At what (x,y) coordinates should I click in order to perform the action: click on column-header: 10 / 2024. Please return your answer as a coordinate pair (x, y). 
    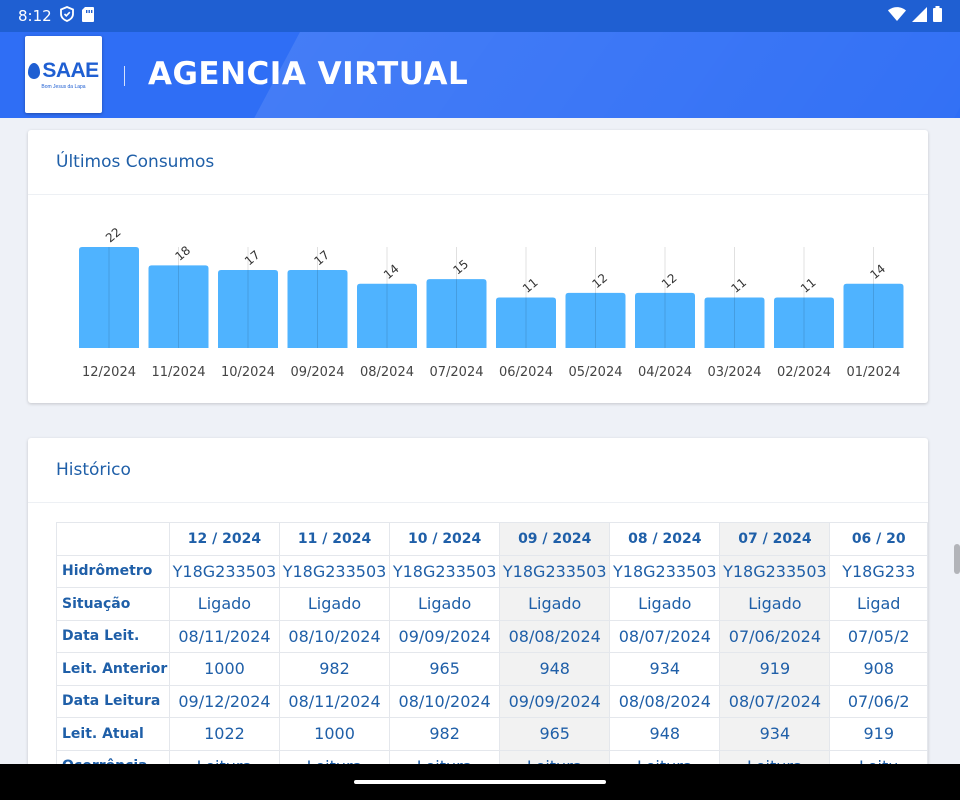
    Looking at the image, I should click on (445, 539).